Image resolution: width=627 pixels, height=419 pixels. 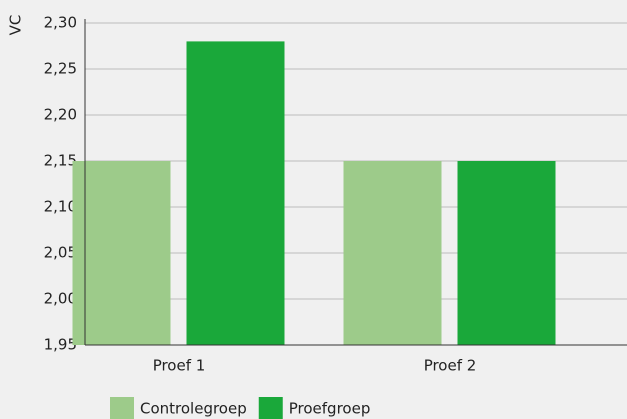 What do you see at coordinates (60, 253) in the screenshot?
I see `y-tick-label: 2,05` at bounding box center [60, 253].